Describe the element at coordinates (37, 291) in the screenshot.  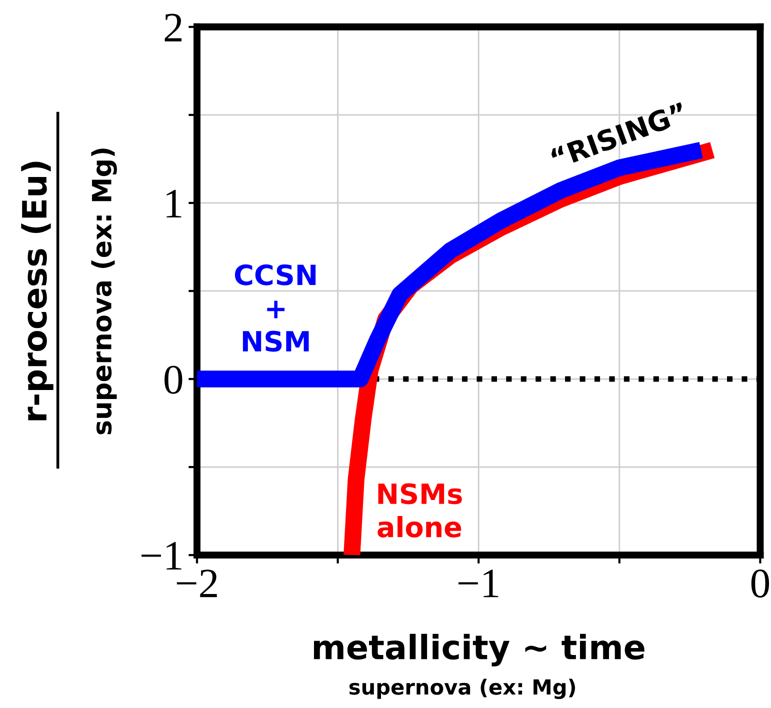
I see `y-axis-title: r-process (Eu)` at that location.